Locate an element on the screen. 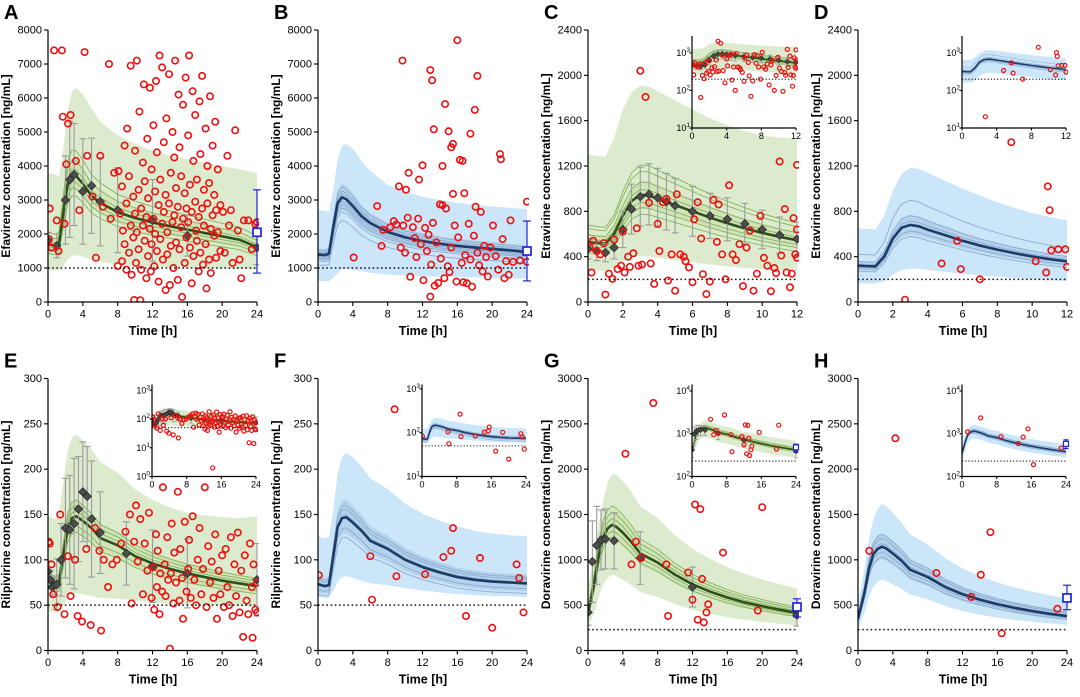 This screenshot has height=697, width=1080. x-tick-label: 8 is located at coordinates (186, 485).